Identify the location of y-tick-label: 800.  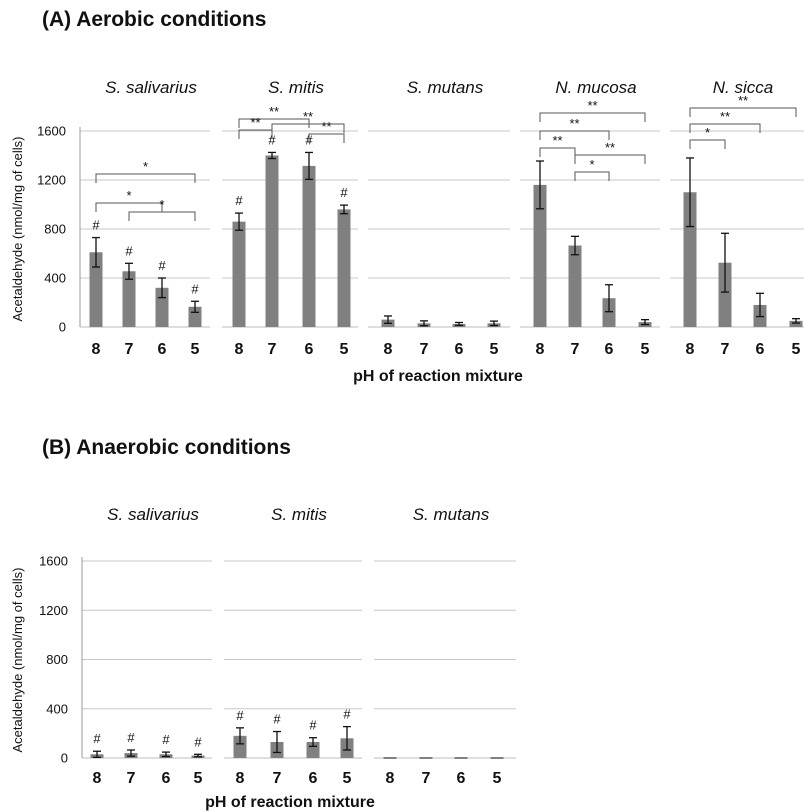
(55, 229).